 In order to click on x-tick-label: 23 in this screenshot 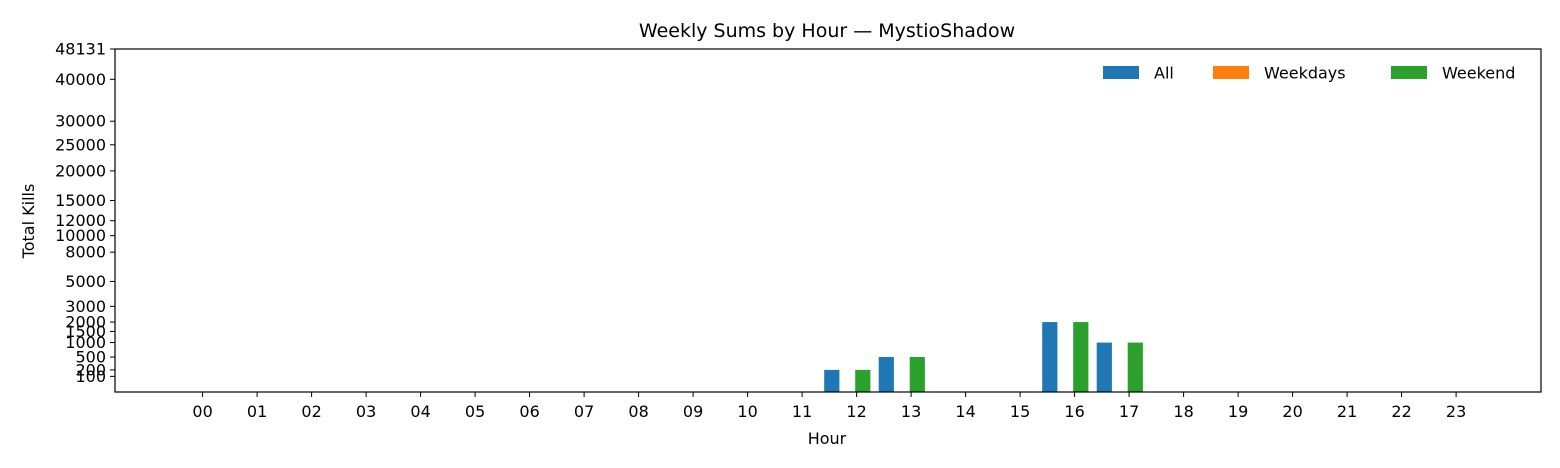, I will do `click(1456, 411)`.